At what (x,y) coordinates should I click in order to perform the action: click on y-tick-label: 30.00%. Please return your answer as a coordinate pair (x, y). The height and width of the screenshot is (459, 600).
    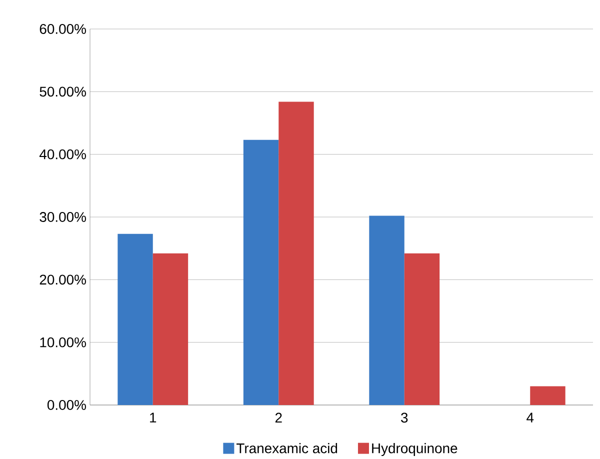
    Looking at the image, I should click on (63, 217).